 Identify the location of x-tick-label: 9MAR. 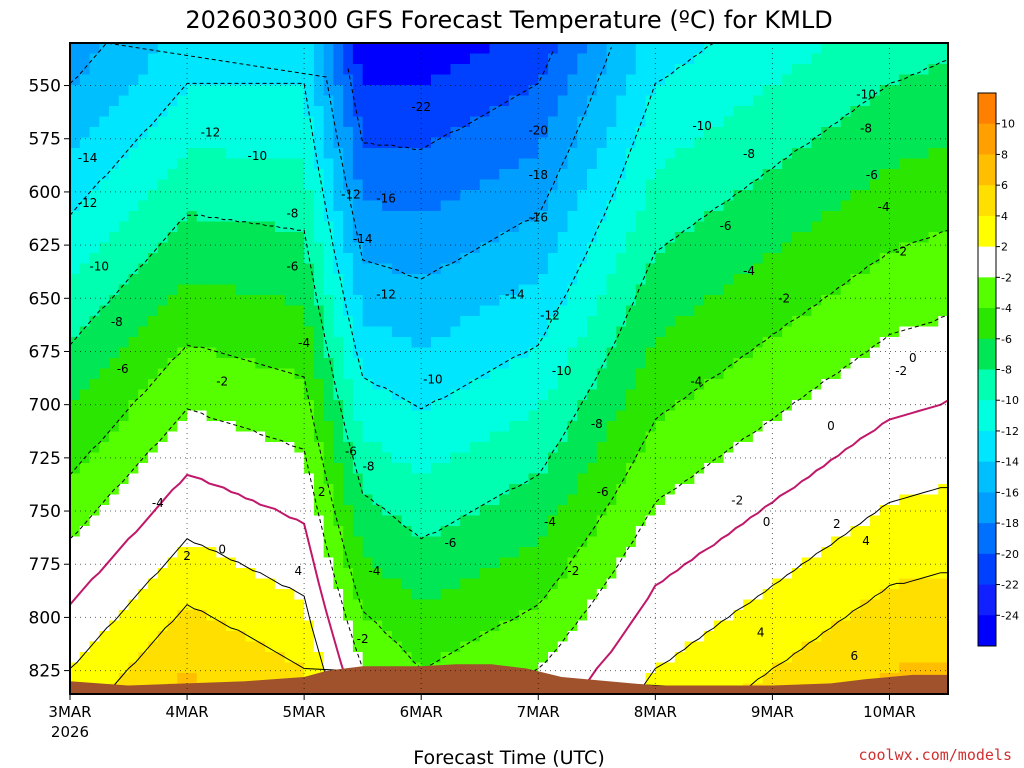
(772, 712).